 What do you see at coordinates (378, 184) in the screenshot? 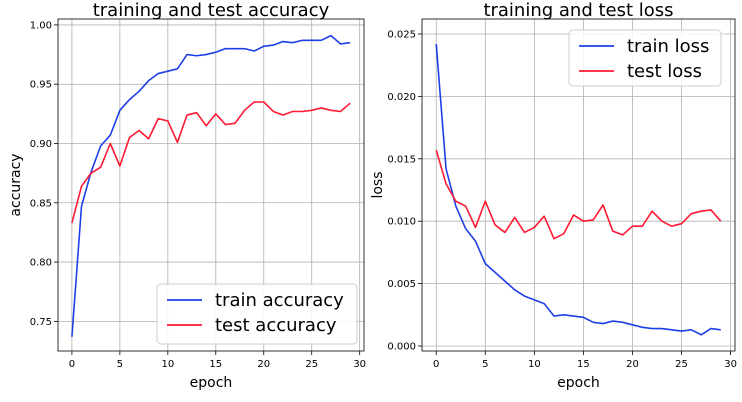
I see `loss-y-axis-label: loss` at bounding box center [378, 184].